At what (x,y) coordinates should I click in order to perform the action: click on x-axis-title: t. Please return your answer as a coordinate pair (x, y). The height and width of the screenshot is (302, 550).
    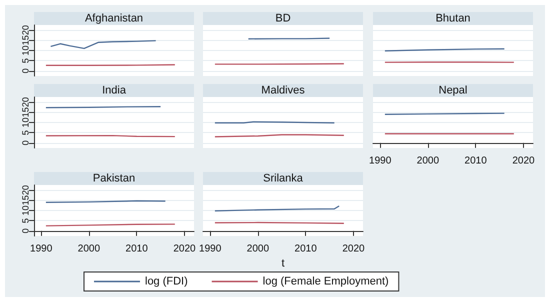
    Looking at the image, I should click on (283, 264).